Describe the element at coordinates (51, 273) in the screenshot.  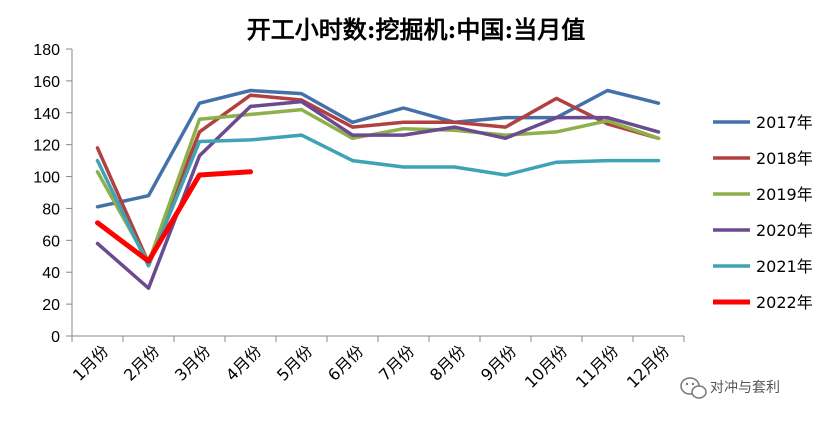
I see `y-tick-label: 40` at that location.